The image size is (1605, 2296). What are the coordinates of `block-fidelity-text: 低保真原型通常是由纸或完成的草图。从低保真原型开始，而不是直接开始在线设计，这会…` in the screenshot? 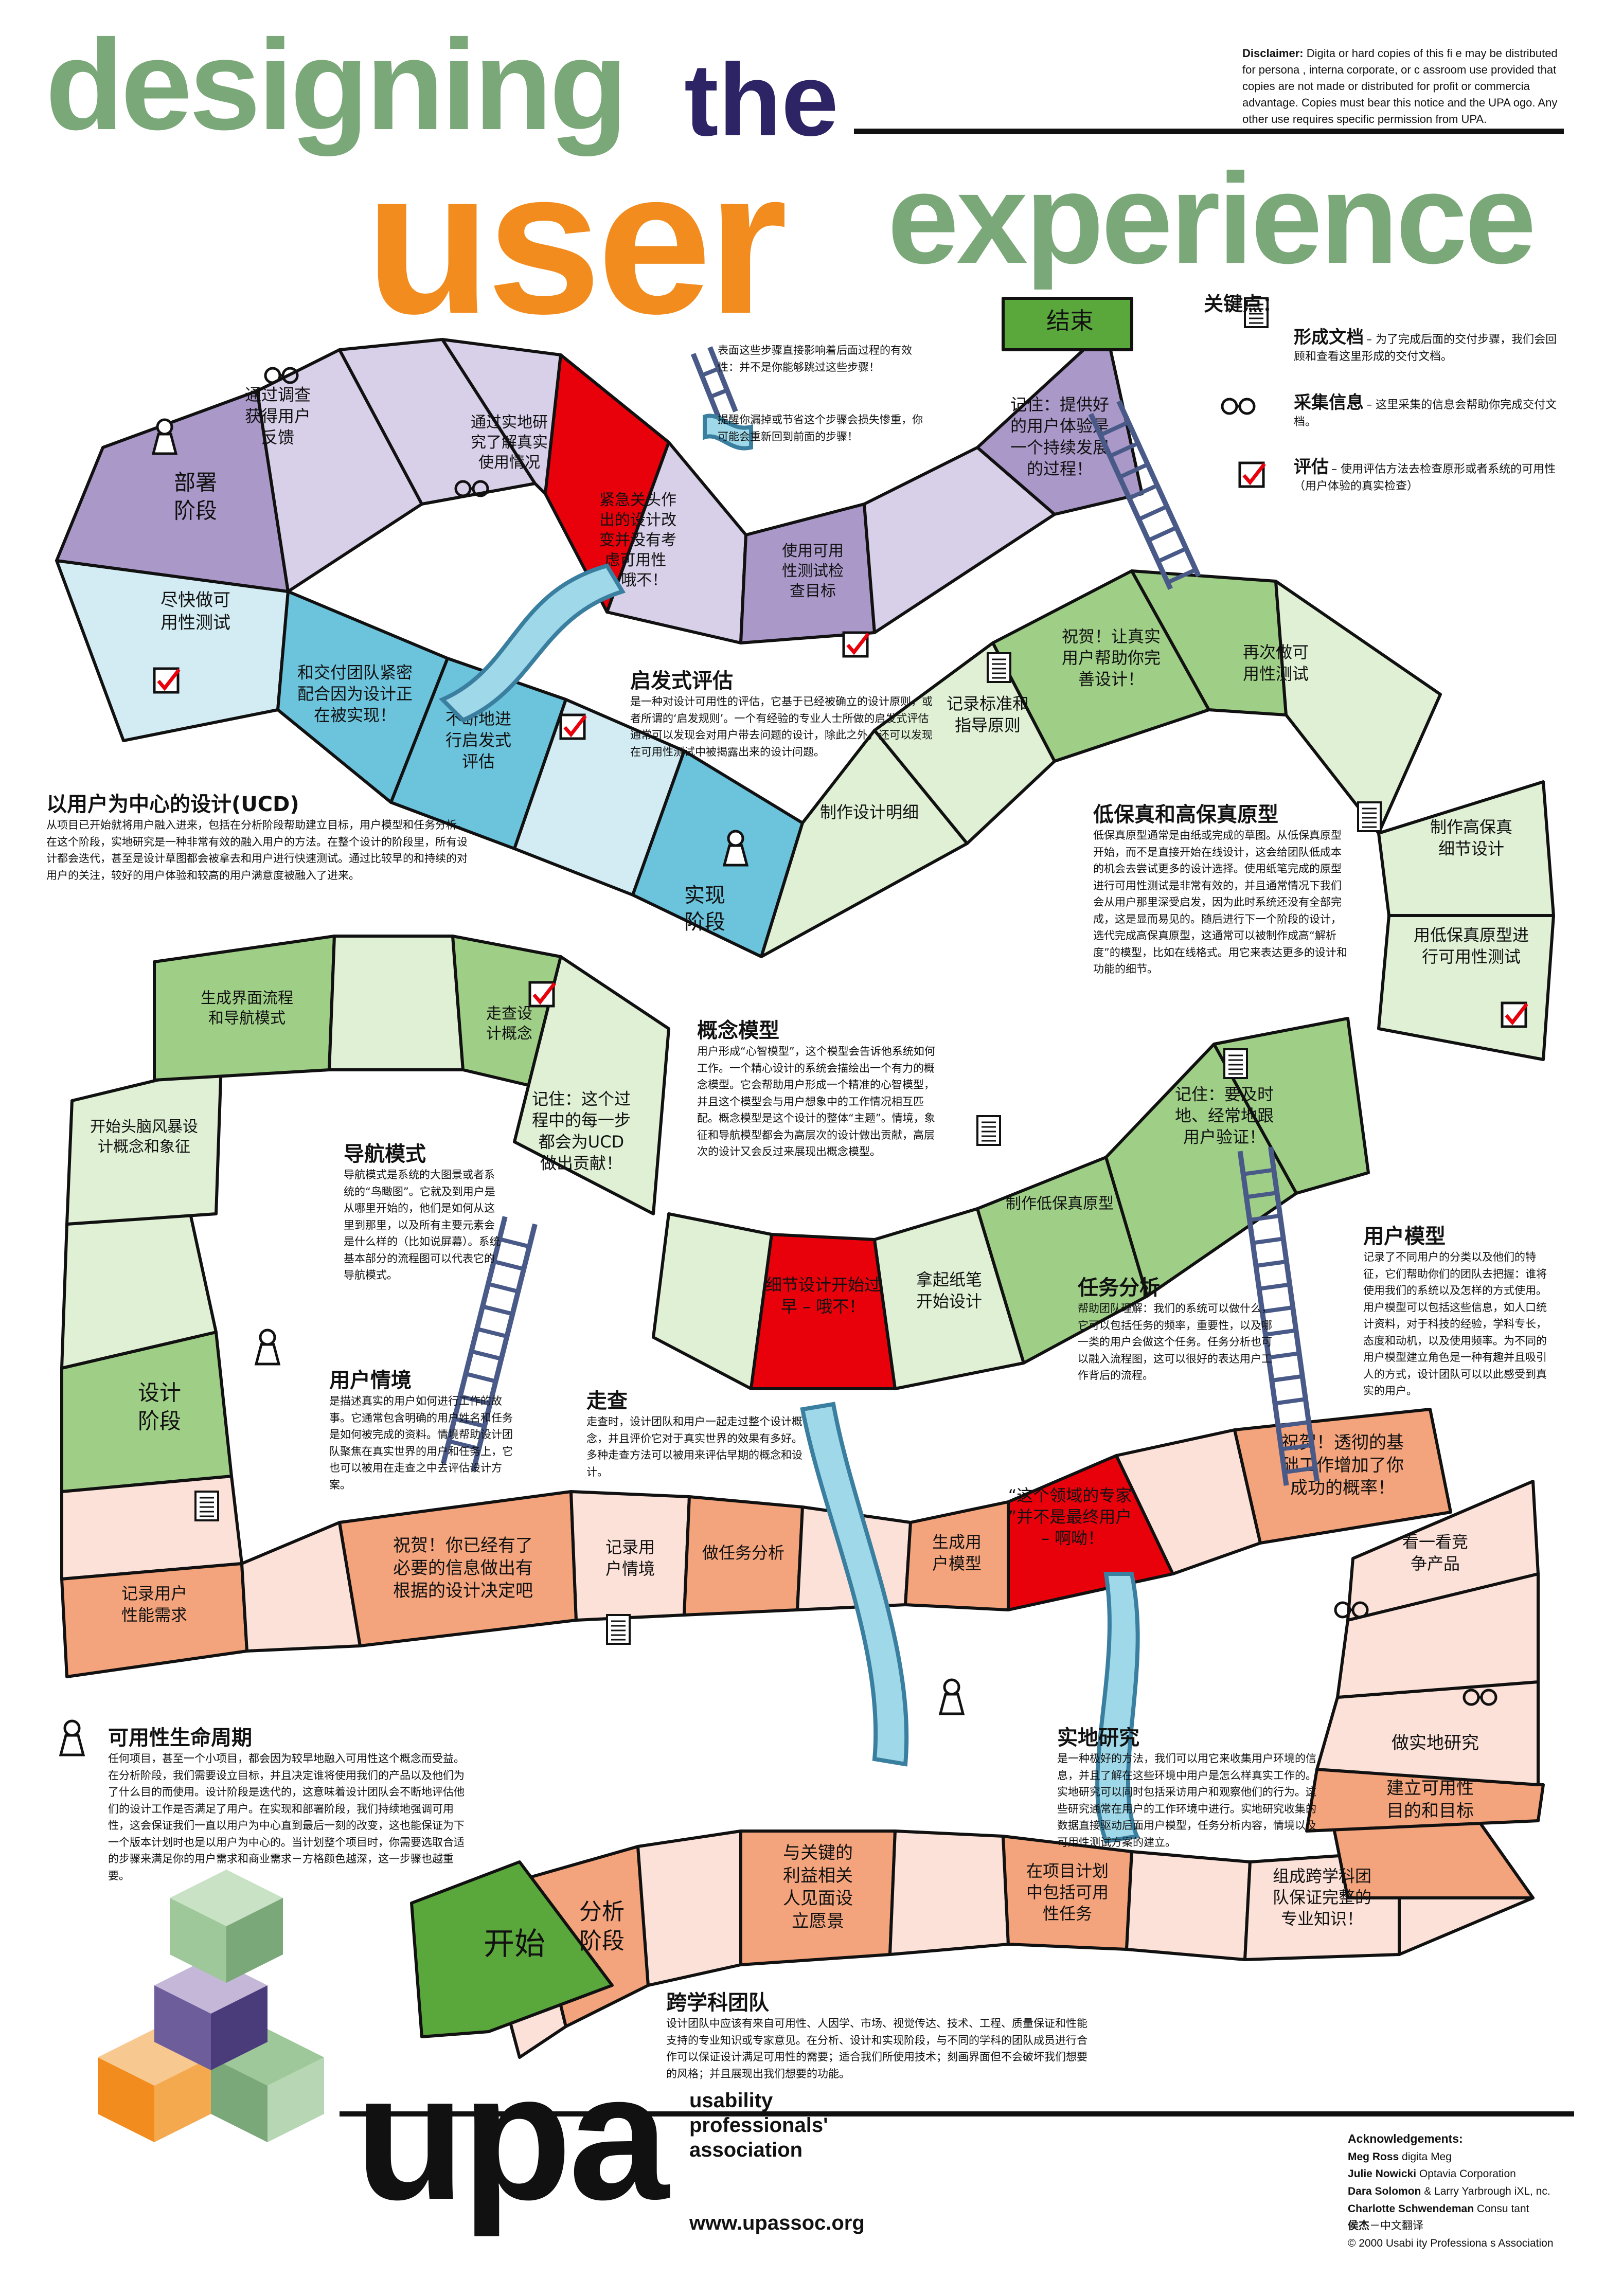 It's located at (1220, 902).